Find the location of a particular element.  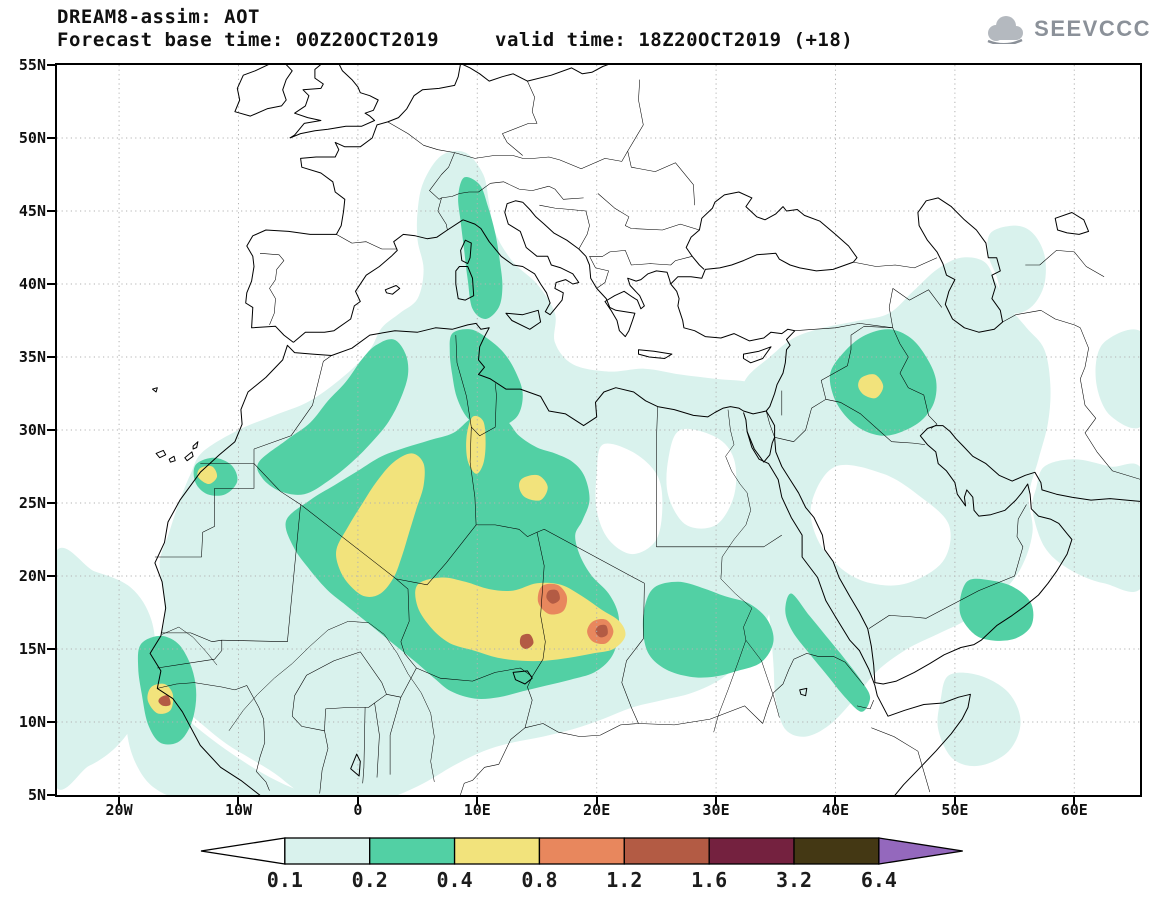

logo-text: SEEVCCC is located at coordinates (1092, 28).